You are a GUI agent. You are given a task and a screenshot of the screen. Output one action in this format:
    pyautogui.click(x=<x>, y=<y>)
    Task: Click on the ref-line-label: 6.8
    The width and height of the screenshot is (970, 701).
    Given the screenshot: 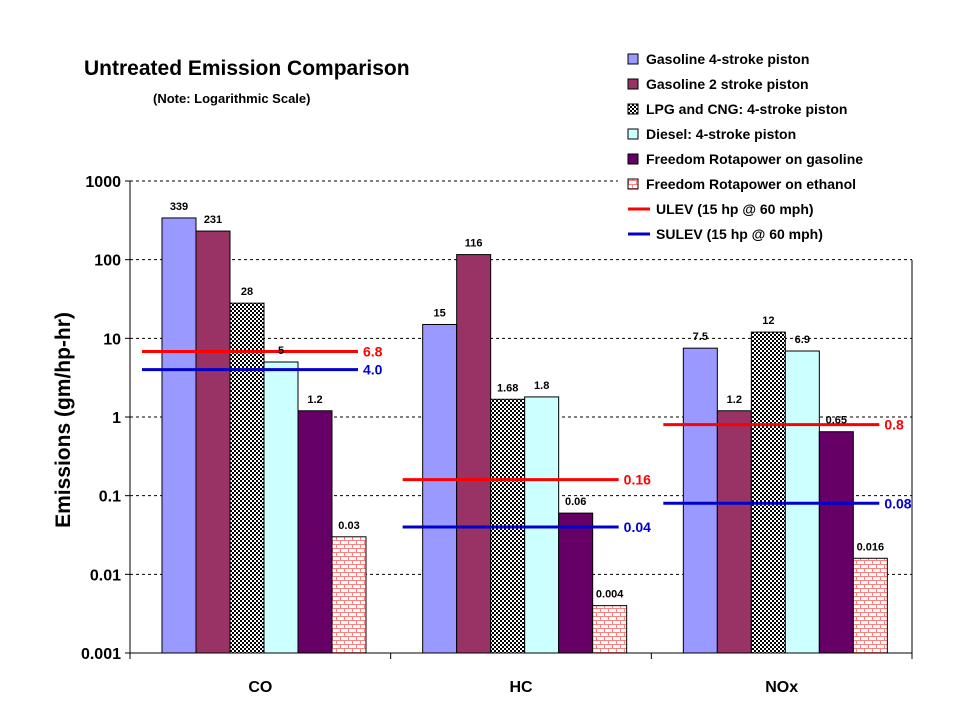 What is the action you would take?
    pyautogui.click(x=373, y=352)
    